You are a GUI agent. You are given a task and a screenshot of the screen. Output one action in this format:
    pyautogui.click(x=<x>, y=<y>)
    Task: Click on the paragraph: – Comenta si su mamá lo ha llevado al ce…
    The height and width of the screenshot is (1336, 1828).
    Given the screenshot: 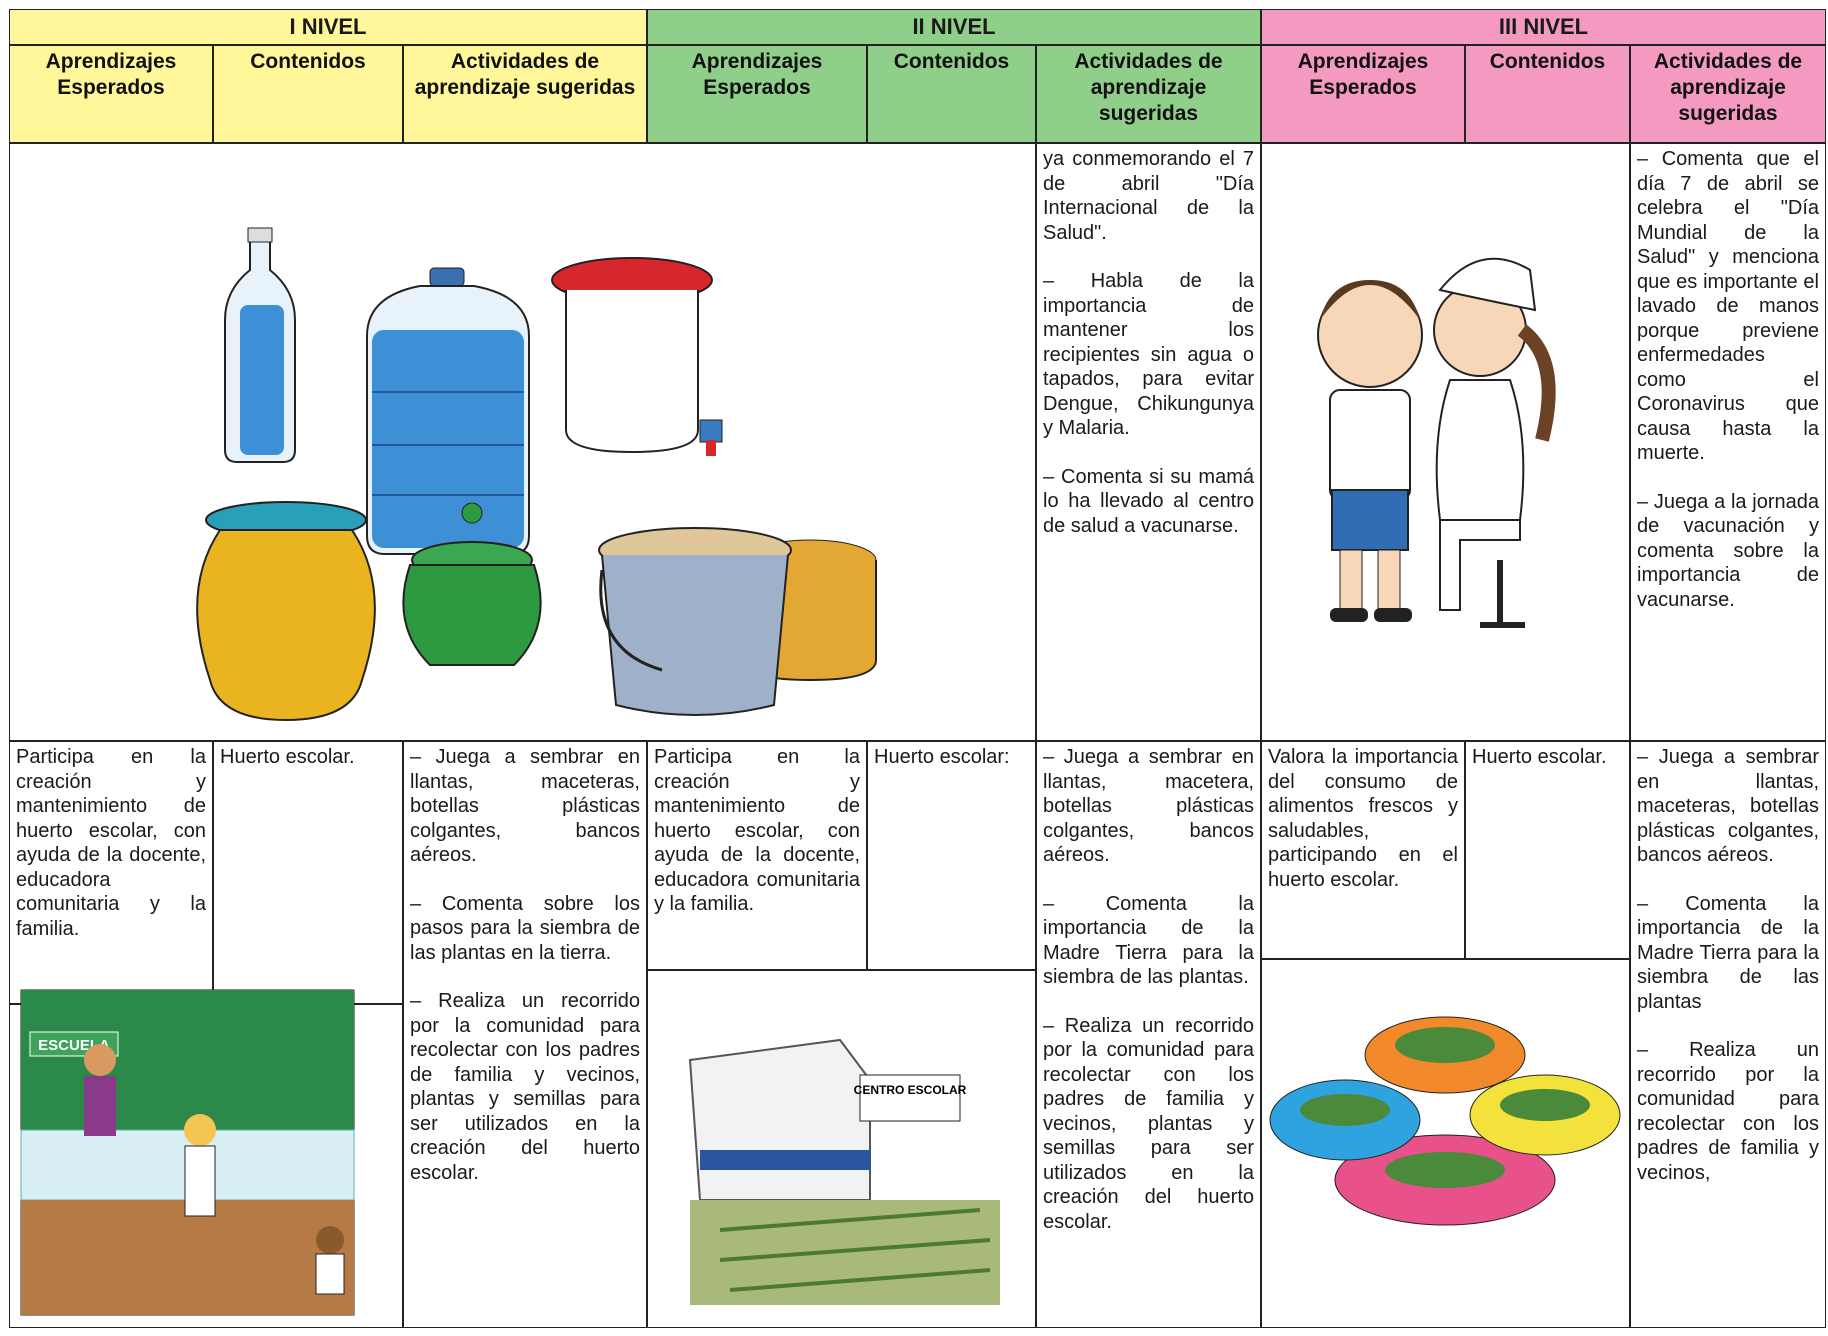 What is the action you would take?
    pyautogui.click(x=1148, y=501)
    